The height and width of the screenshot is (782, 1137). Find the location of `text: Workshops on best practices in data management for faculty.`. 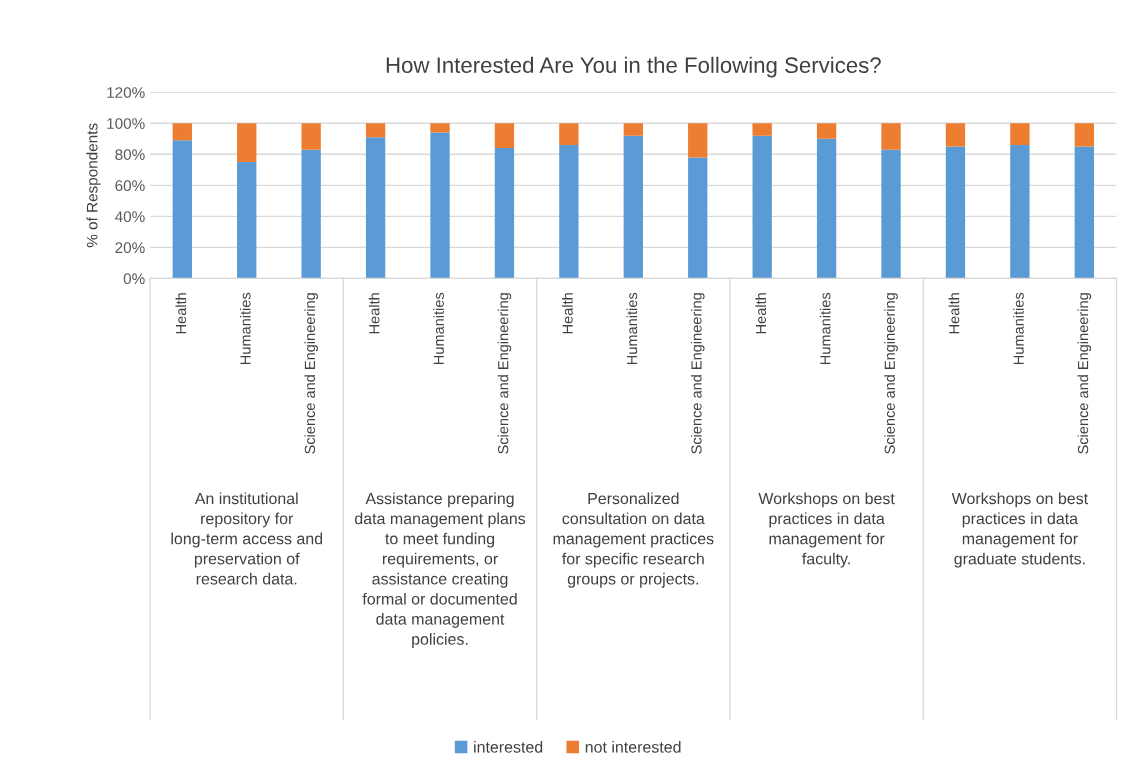

text: Workshops on best practices in data management for faculty. is located at coordinates (826, 530).